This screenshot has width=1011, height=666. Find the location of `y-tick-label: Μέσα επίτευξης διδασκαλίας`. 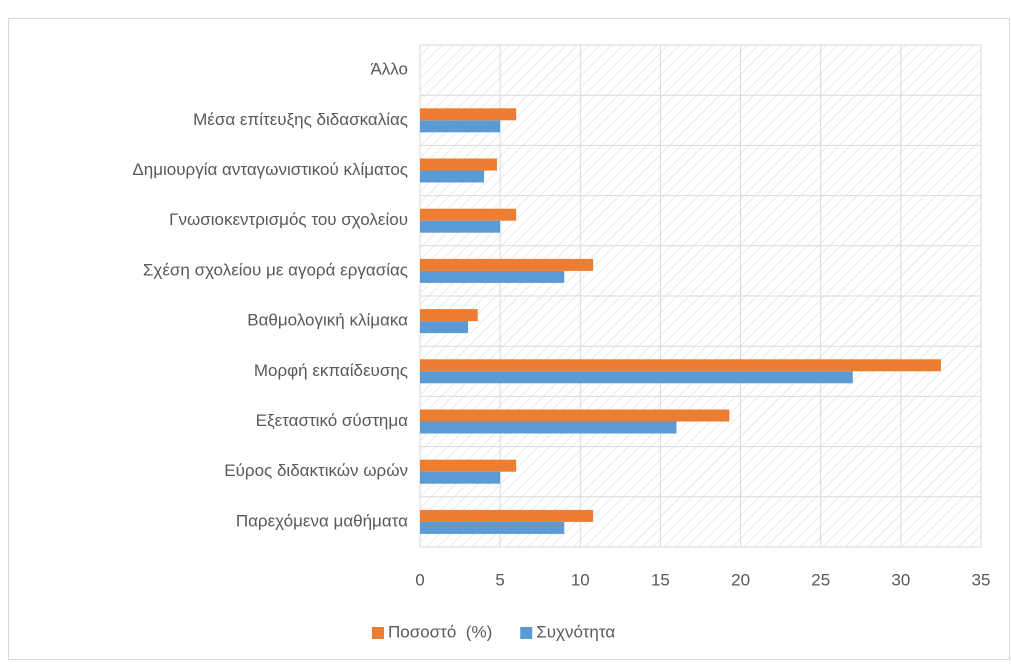

y-tick-label: Μέσα επίτευξης διδασκαλίας is located at coordinates (300, 119).